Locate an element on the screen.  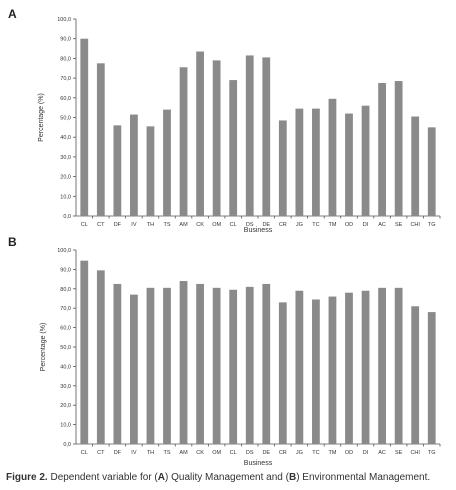
x-tick-label: TH is located at coordinates (150, 453).